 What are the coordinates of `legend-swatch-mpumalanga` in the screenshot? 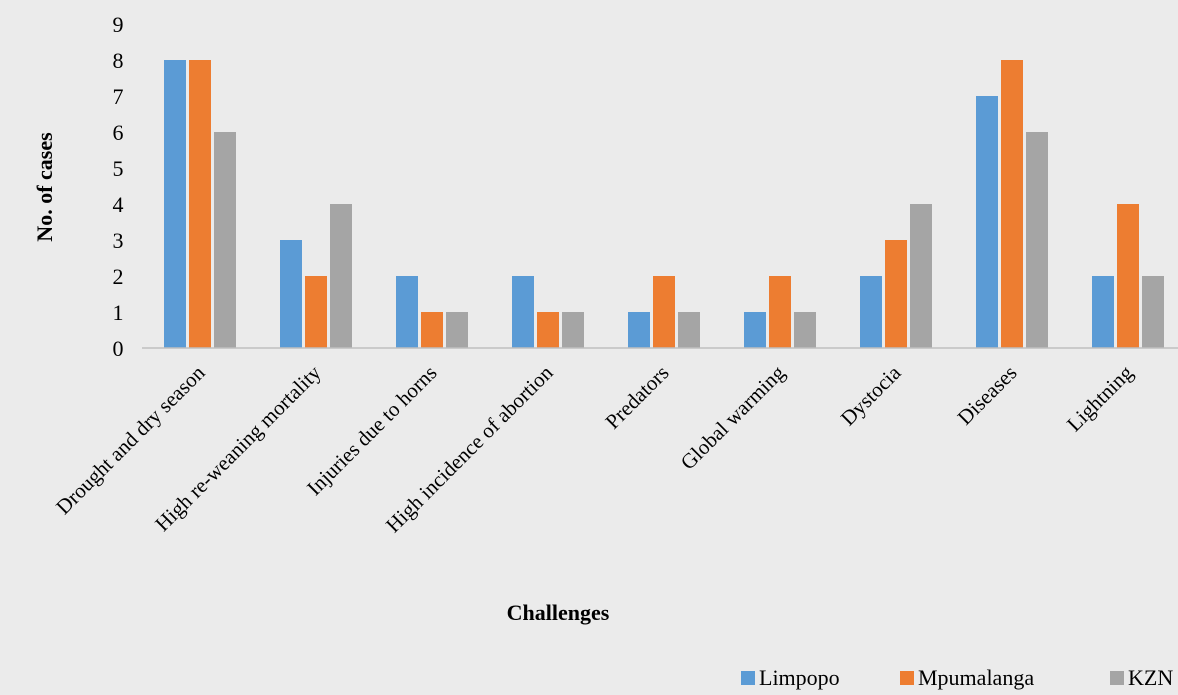 It's located at (907, 678).